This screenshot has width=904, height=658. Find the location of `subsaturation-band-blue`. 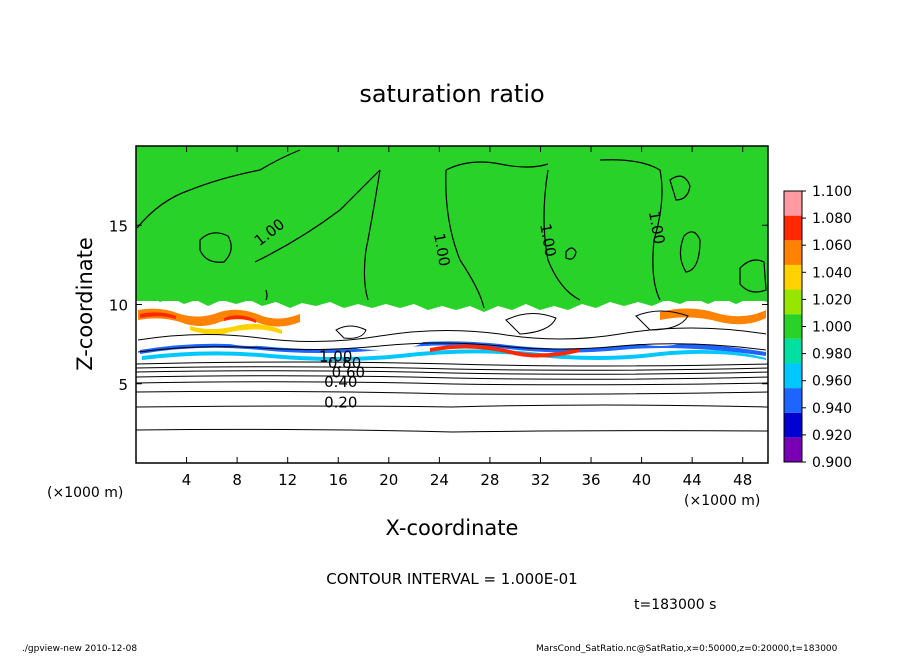

subsaturation-band-blue is located at coordinates (453, 348).